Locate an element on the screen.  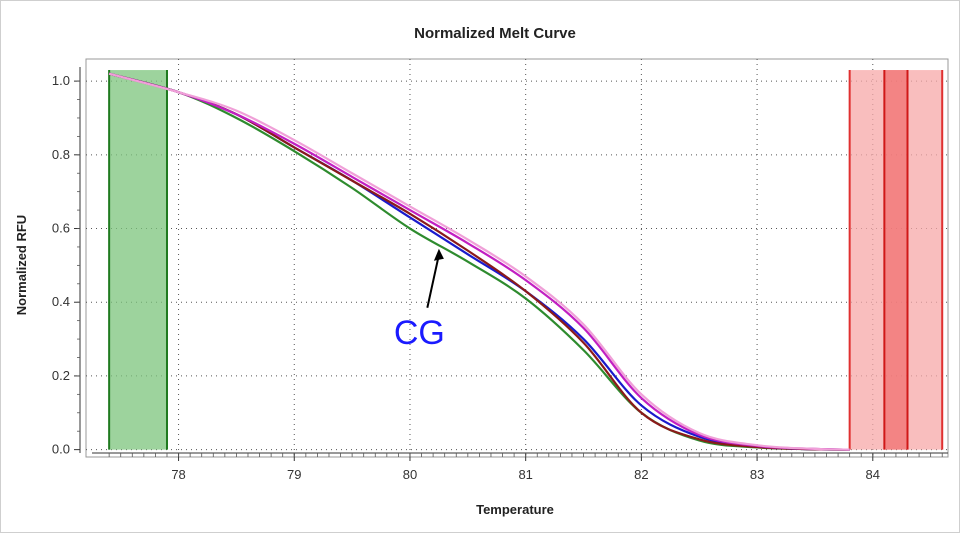
y-tick-label: 0.0 is located at coordinates (61, 449).